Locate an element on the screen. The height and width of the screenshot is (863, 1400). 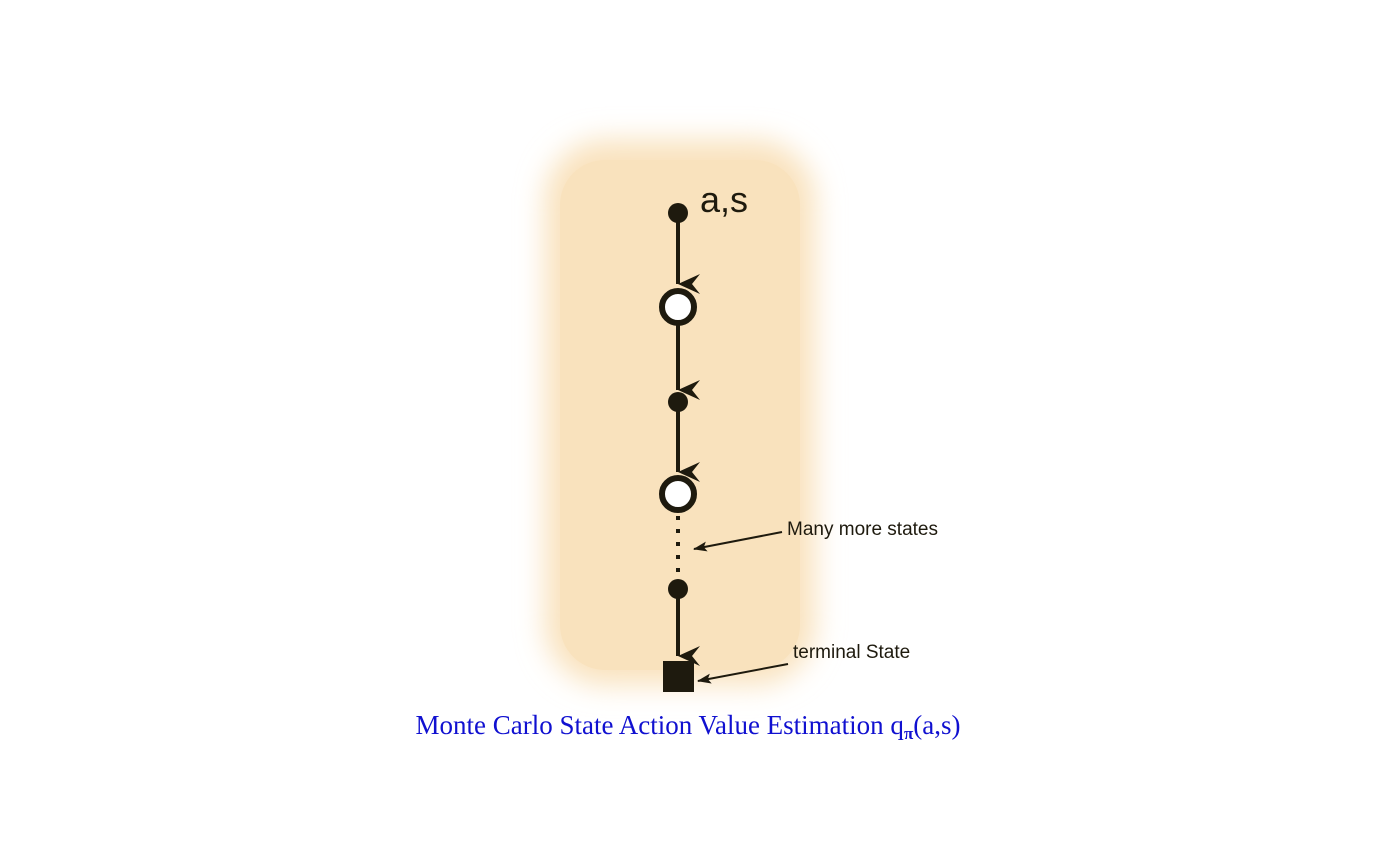
caption-subscript: π is located at coordinates (908, 733).